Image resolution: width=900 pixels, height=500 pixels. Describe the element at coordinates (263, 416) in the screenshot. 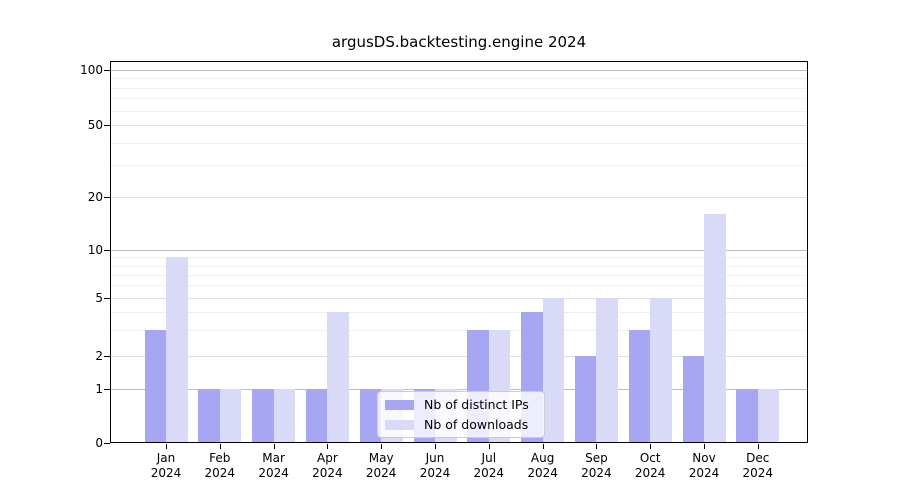

I see `bar-distinct-ips-mar` at that location.